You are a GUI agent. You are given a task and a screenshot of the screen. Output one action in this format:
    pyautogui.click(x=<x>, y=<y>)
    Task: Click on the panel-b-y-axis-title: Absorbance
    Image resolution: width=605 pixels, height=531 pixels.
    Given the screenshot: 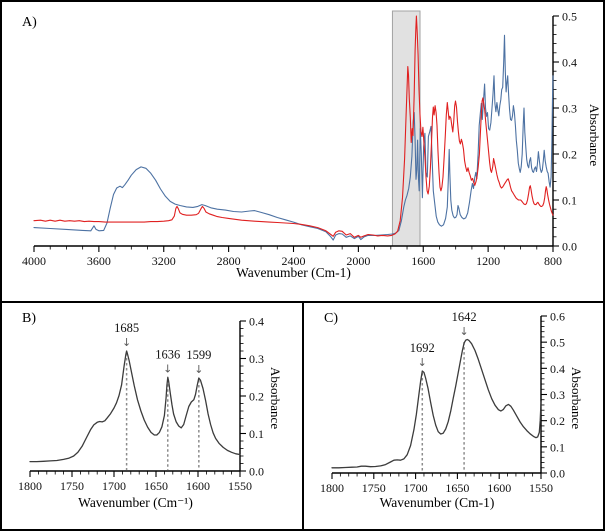 What is the action you would take?
    pyautogui.click(x=275, y=398)
    